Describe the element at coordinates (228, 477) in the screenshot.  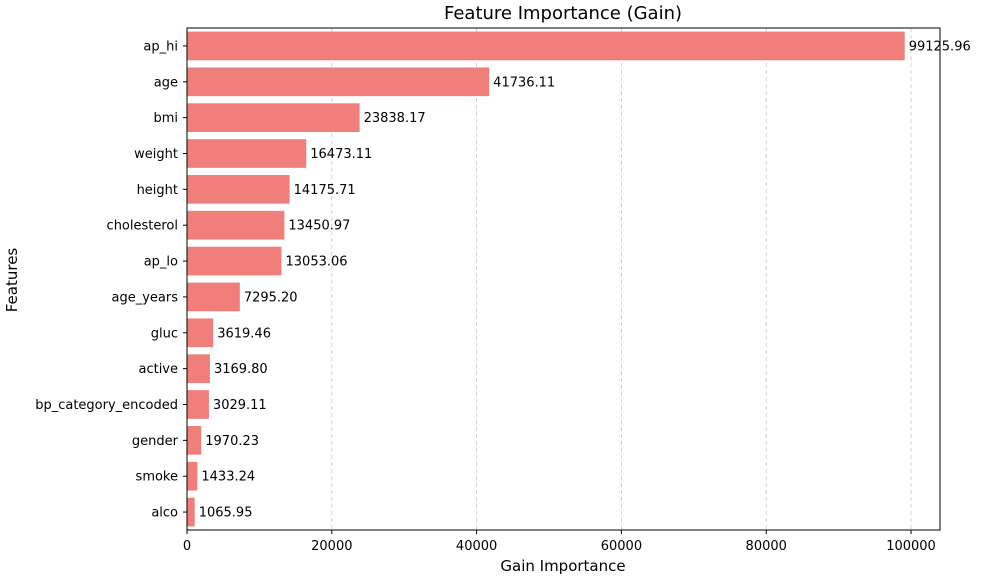
I see `value-label: 1433.24` at that location.